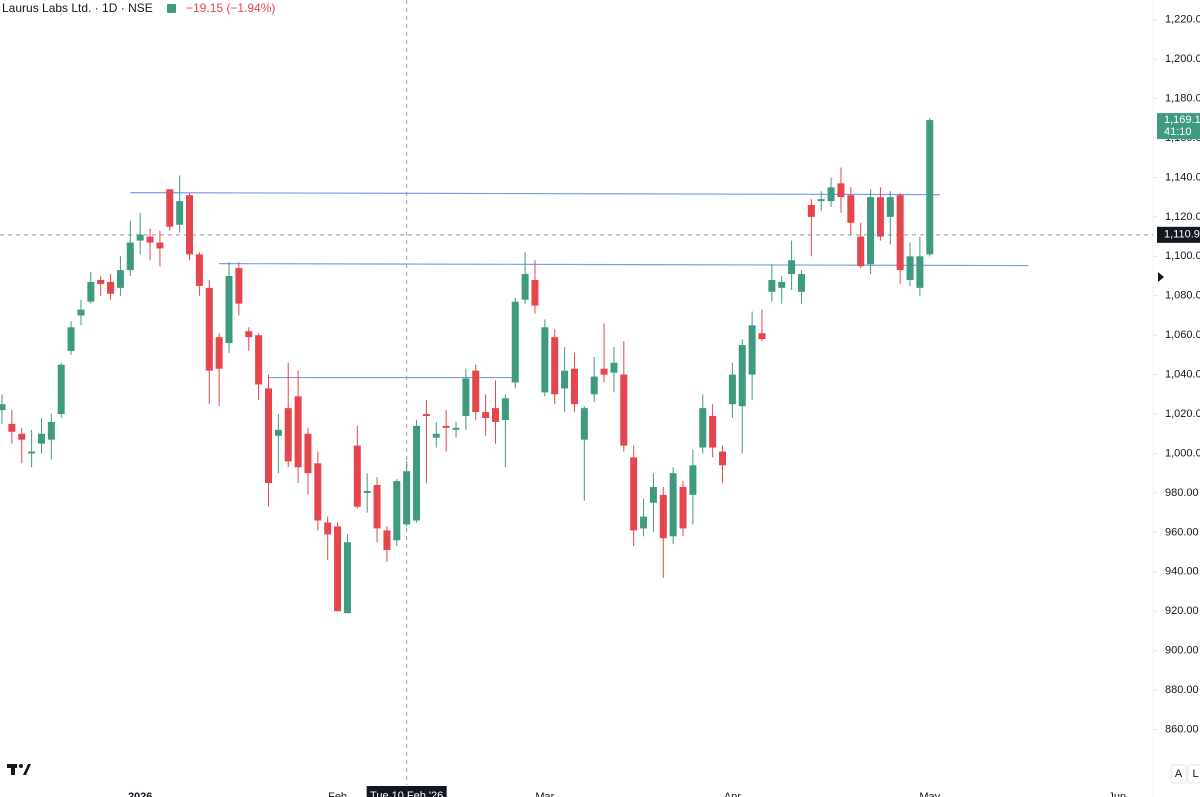 Image resolution: width=1200 pixels, height=797 pixels. What do you see at coordinates (544, 794) in the screenshot?
I see `x-tick-label: Mar` at bounding box center [544, 794].